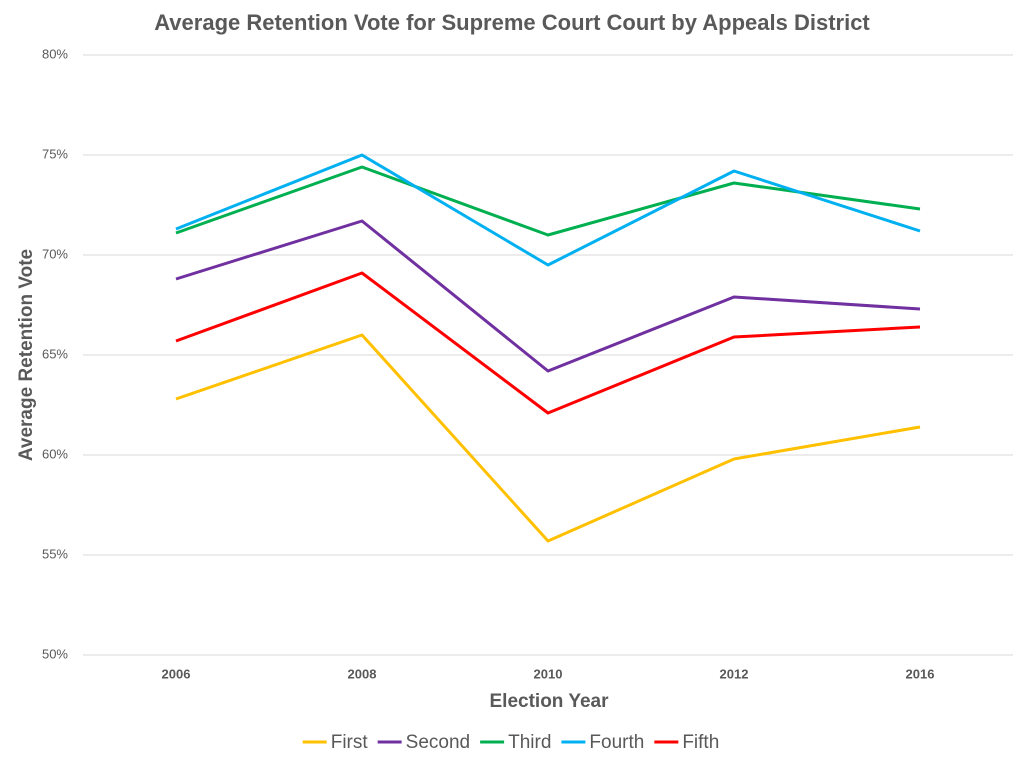 This screenshot has width=1024, height=765. What do you see at coordinates (55, 253) in the screenshot?
I see `y-tick-label: 70%` at bounding box center [55, 253].